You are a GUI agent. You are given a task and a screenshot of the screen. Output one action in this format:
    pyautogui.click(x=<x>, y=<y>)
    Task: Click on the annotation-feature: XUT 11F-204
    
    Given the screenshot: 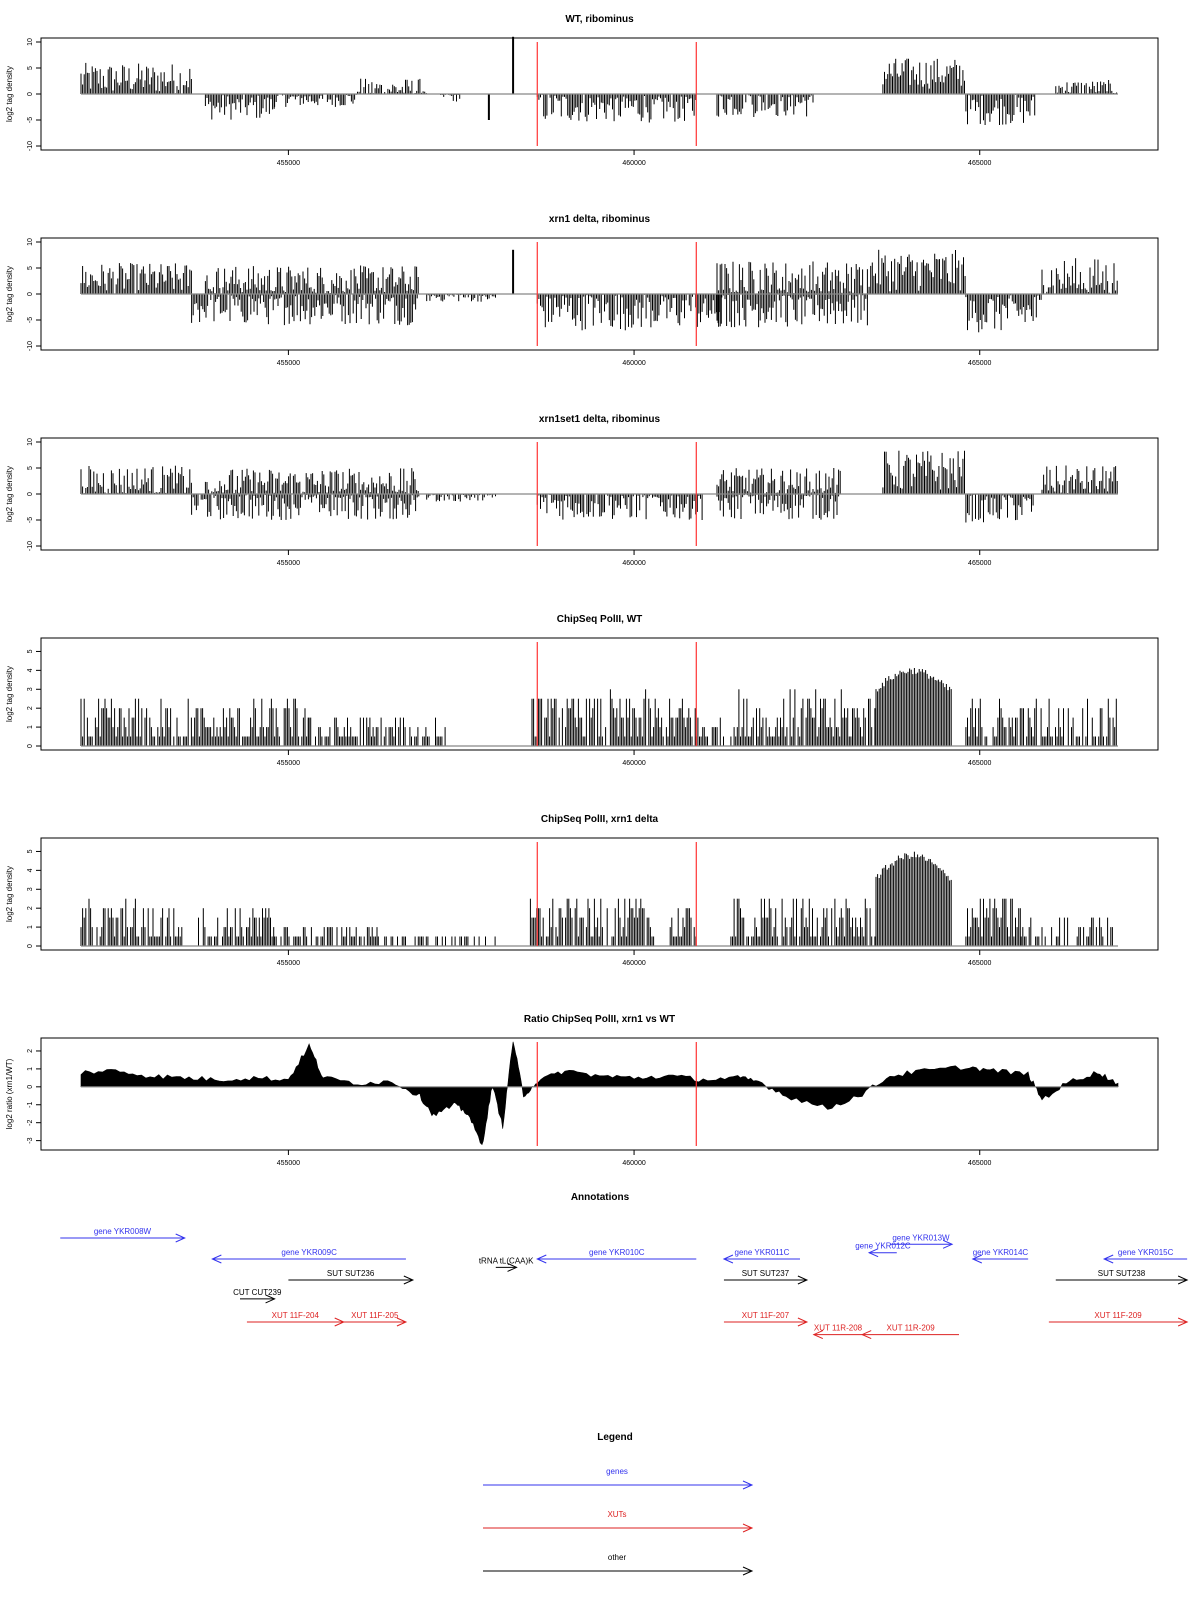 What is the action you would take?
    pyautogui.click(x=295, y=1319)
    